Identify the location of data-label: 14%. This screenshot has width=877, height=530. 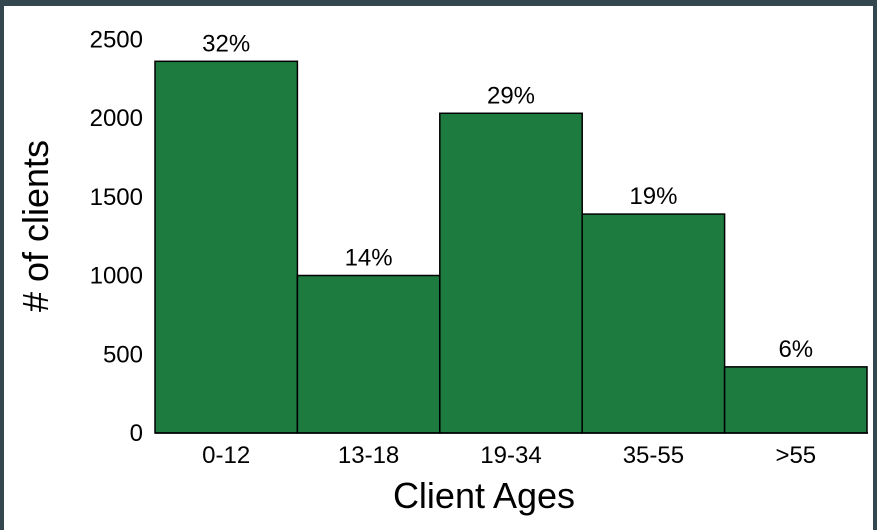
(369, 258).